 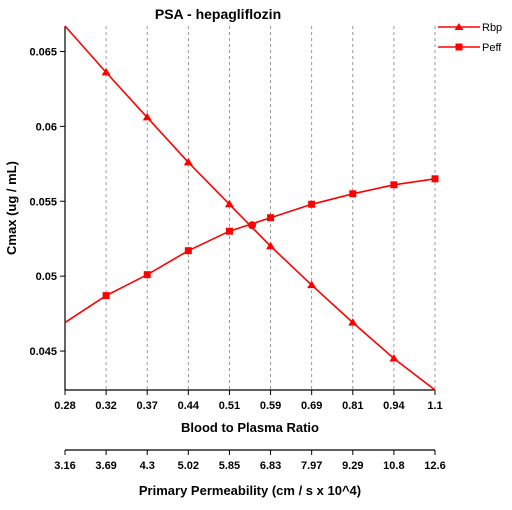 What do you see at coordinates (492, 48) in the screenshot?
I see `legend-label-peff: Peff` at bounding box center [492, 48].